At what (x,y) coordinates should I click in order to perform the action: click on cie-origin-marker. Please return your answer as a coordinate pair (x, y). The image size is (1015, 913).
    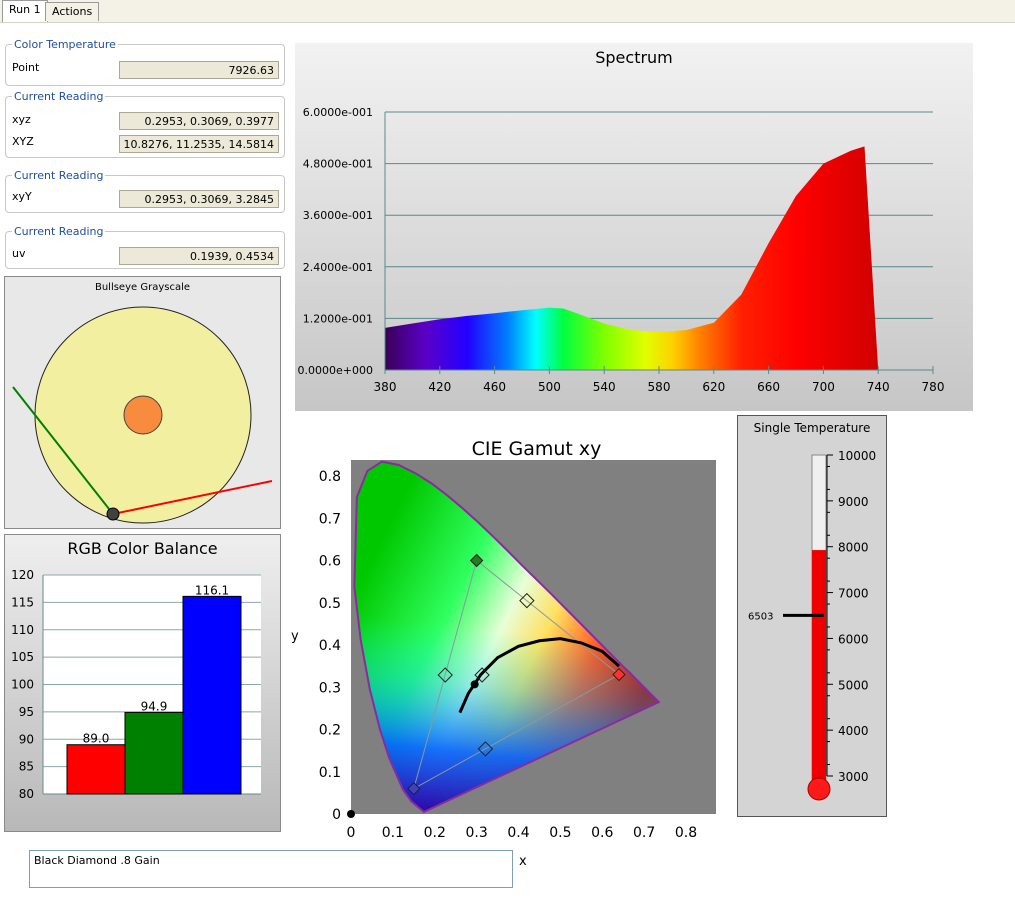
    Looking at the image, I should click on (351, 814).